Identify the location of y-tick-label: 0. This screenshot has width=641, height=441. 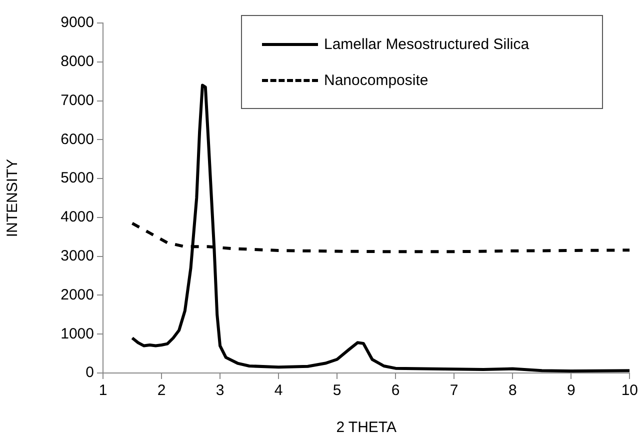
(90, 373).